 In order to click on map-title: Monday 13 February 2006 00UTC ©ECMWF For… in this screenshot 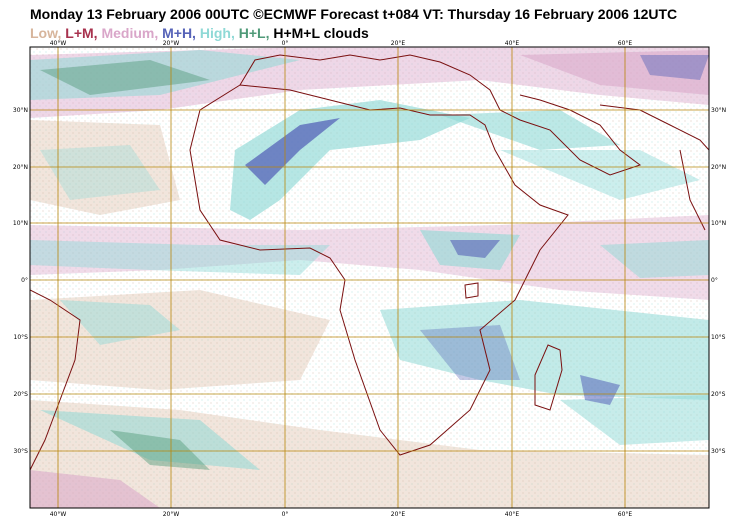, I will do `click(354, 14)`.